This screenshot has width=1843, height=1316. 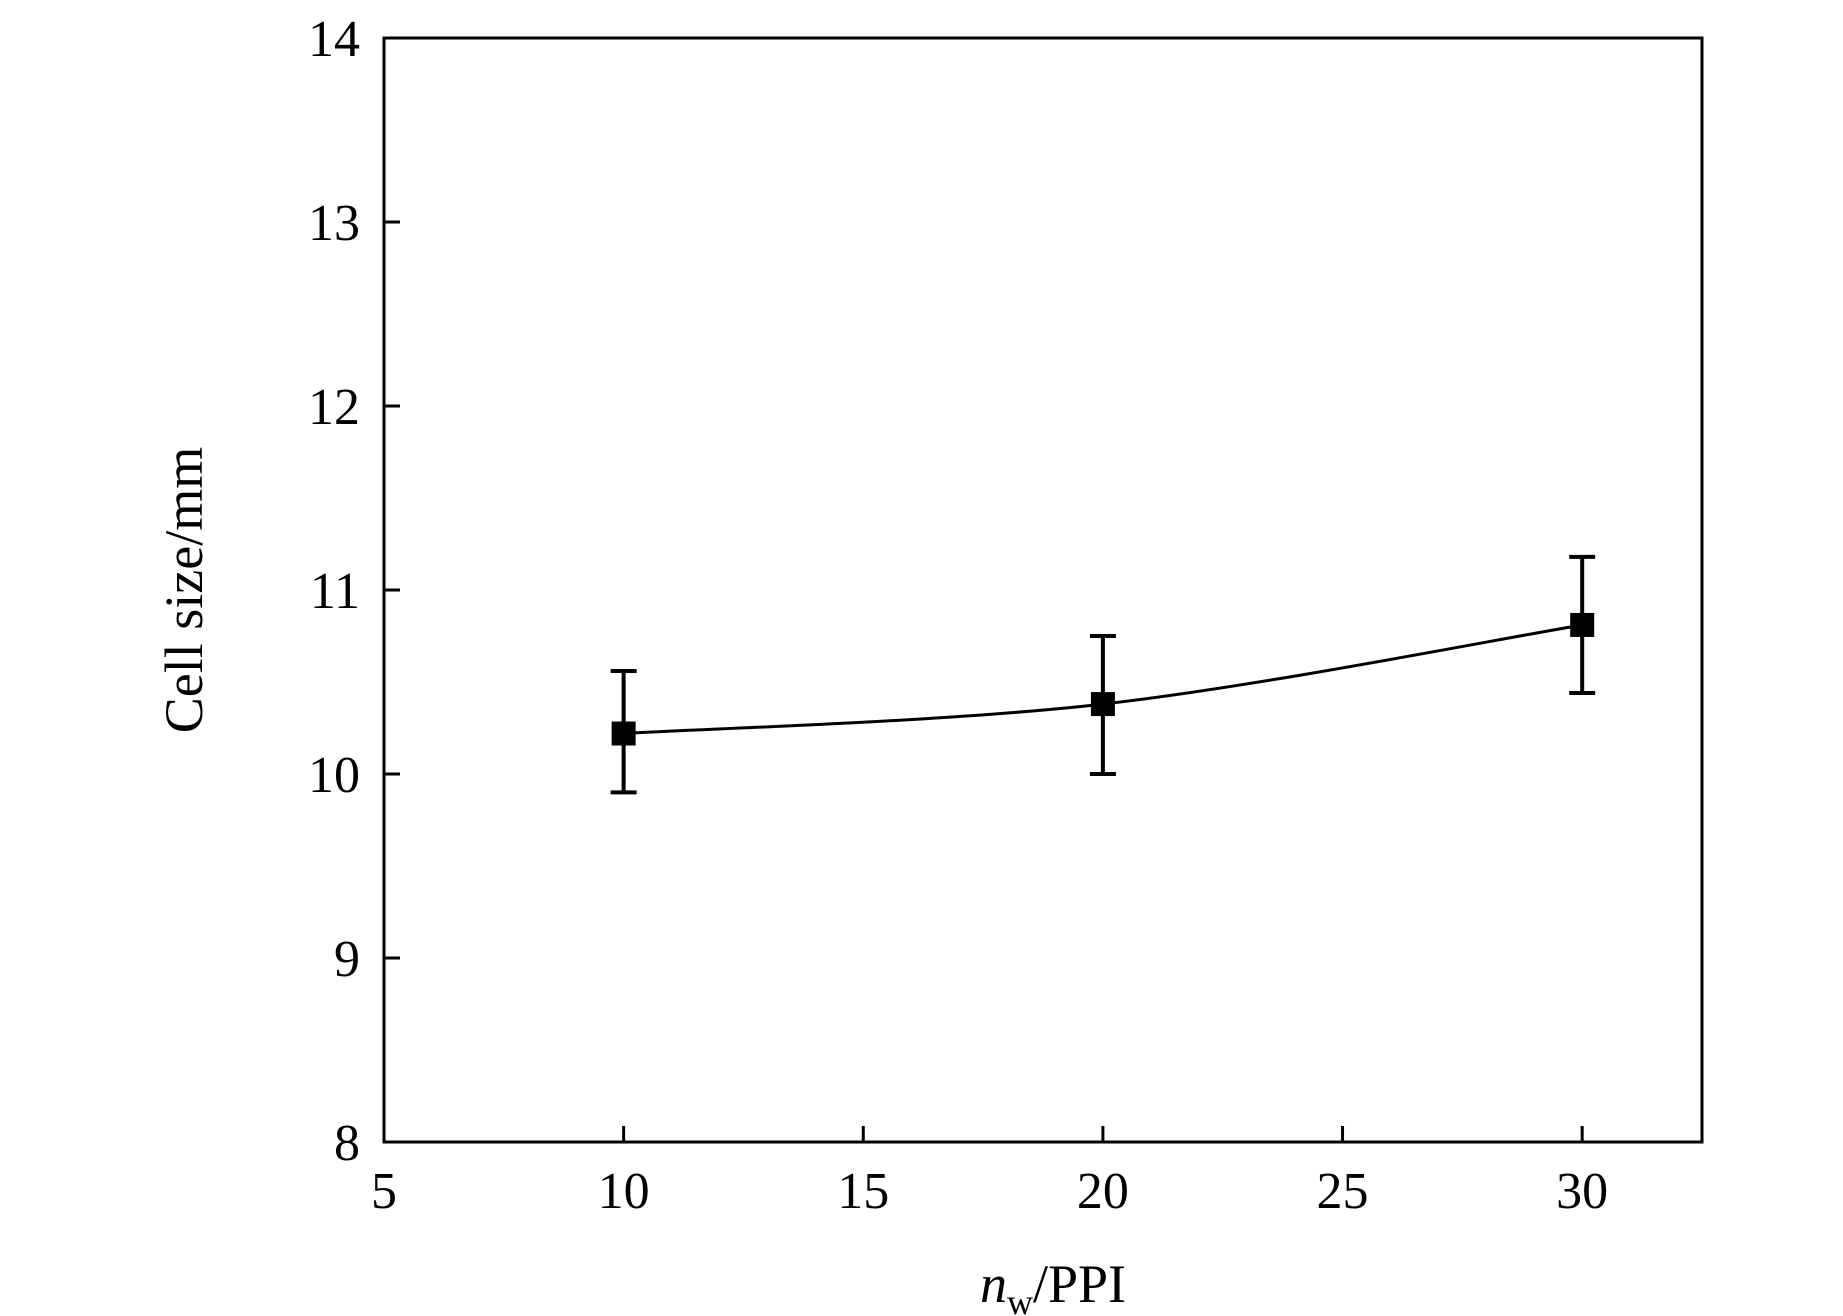 I want to click on x-axis-label-unit: /PPI, so click(x=1079, y=1284).